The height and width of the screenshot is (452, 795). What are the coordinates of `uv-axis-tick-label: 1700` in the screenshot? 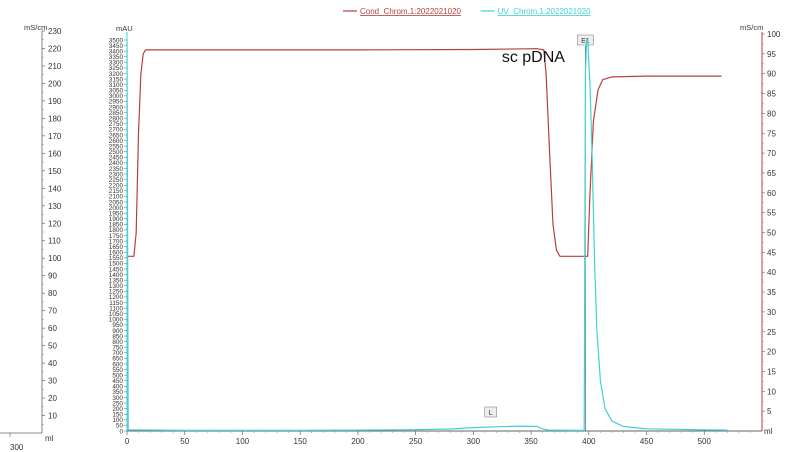 It's located at (116, 241).